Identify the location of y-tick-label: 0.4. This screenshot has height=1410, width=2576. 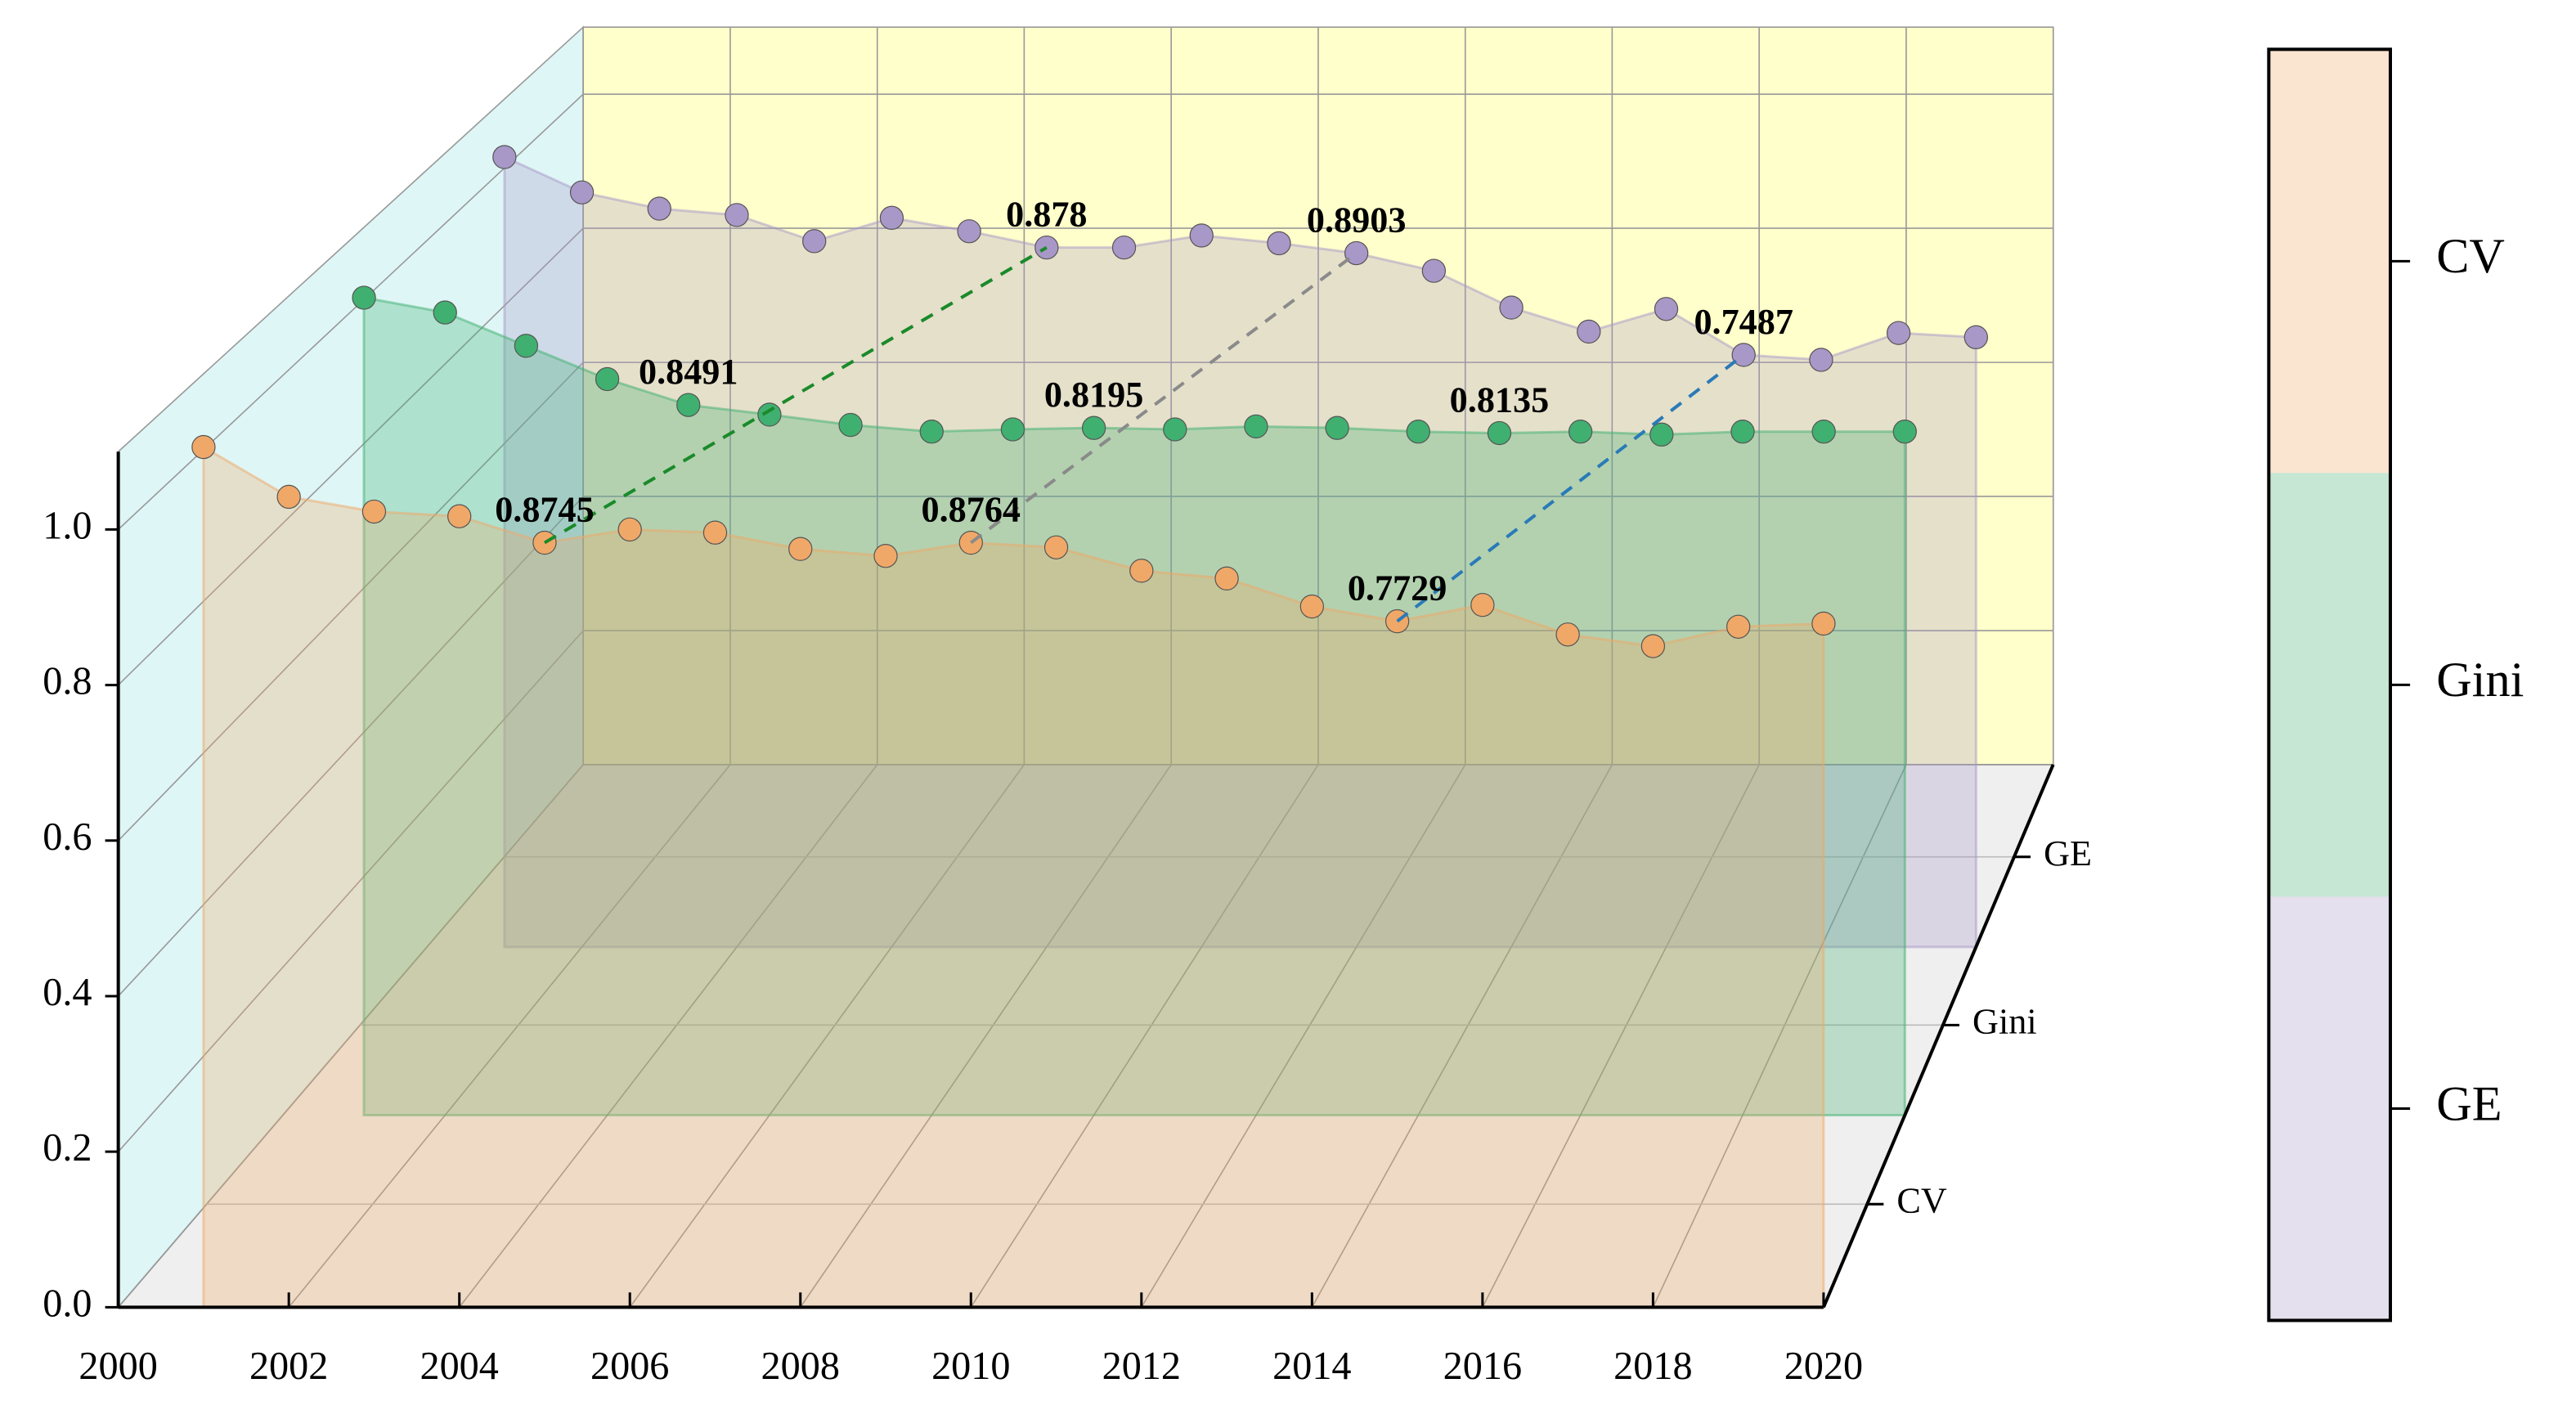
(67, 992).